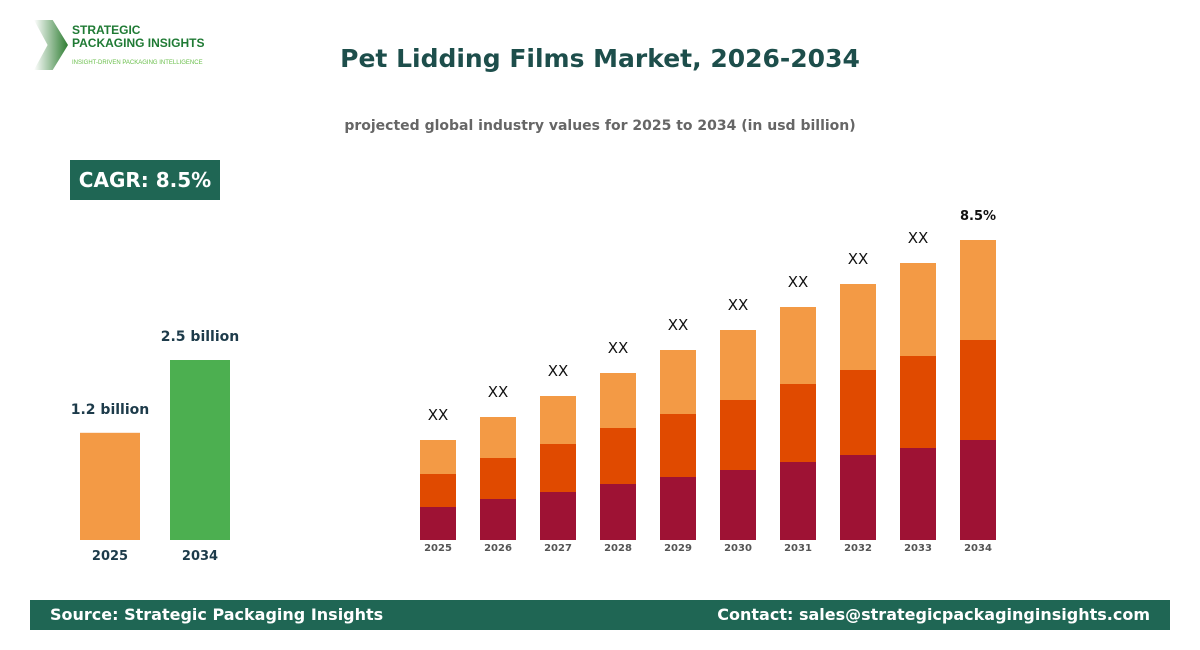  I want to click on data-label: 8.5%, so click(978, 216).